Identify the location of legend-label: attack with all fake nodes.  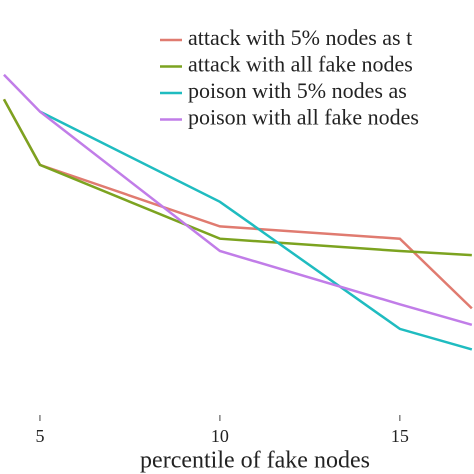
(300, 64).